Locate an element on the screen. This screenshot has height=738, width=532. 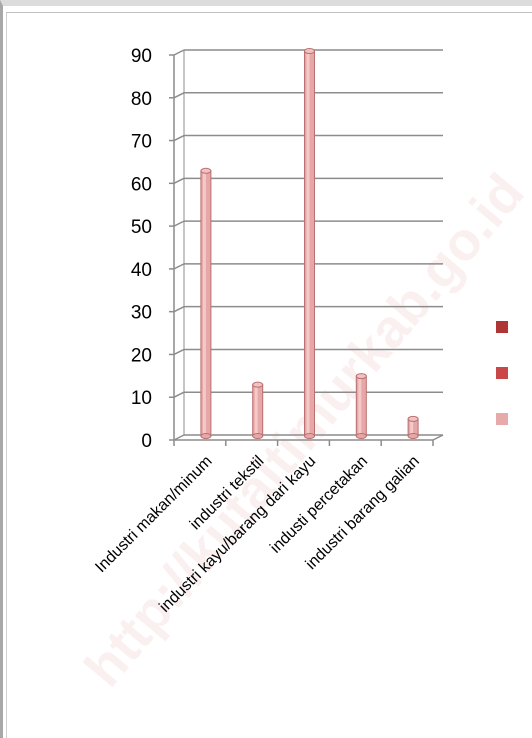
y-tick-label: 90 is located at coordinates (141, 56).